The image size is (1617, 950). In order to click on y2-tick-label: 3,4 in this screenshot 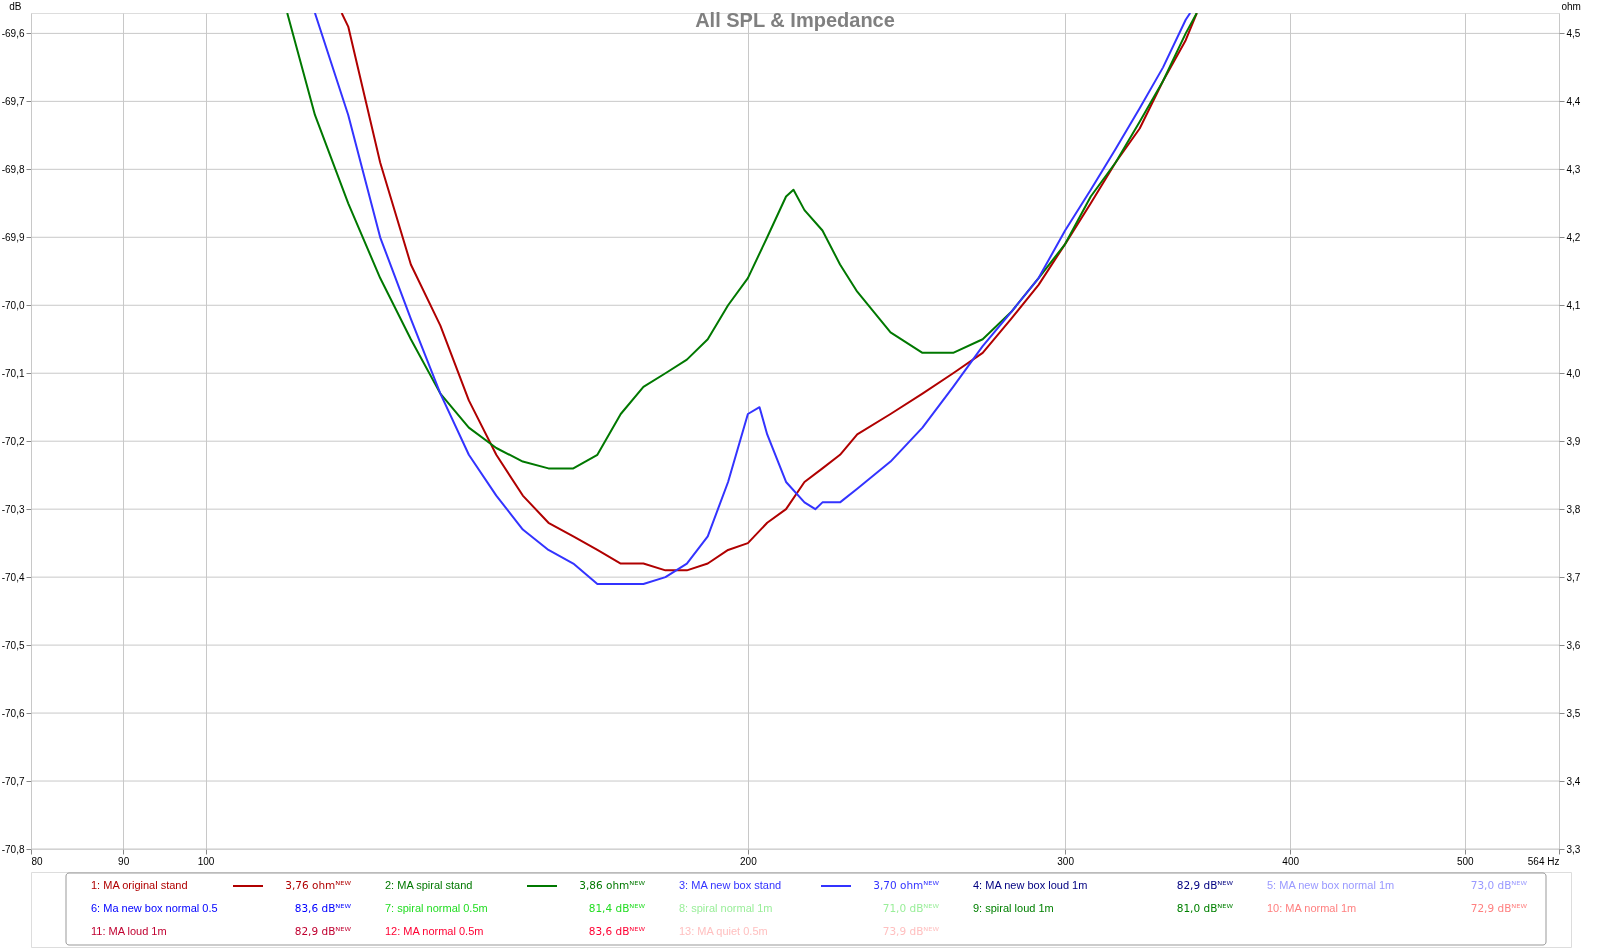, I will do `click(1573, 781)`.